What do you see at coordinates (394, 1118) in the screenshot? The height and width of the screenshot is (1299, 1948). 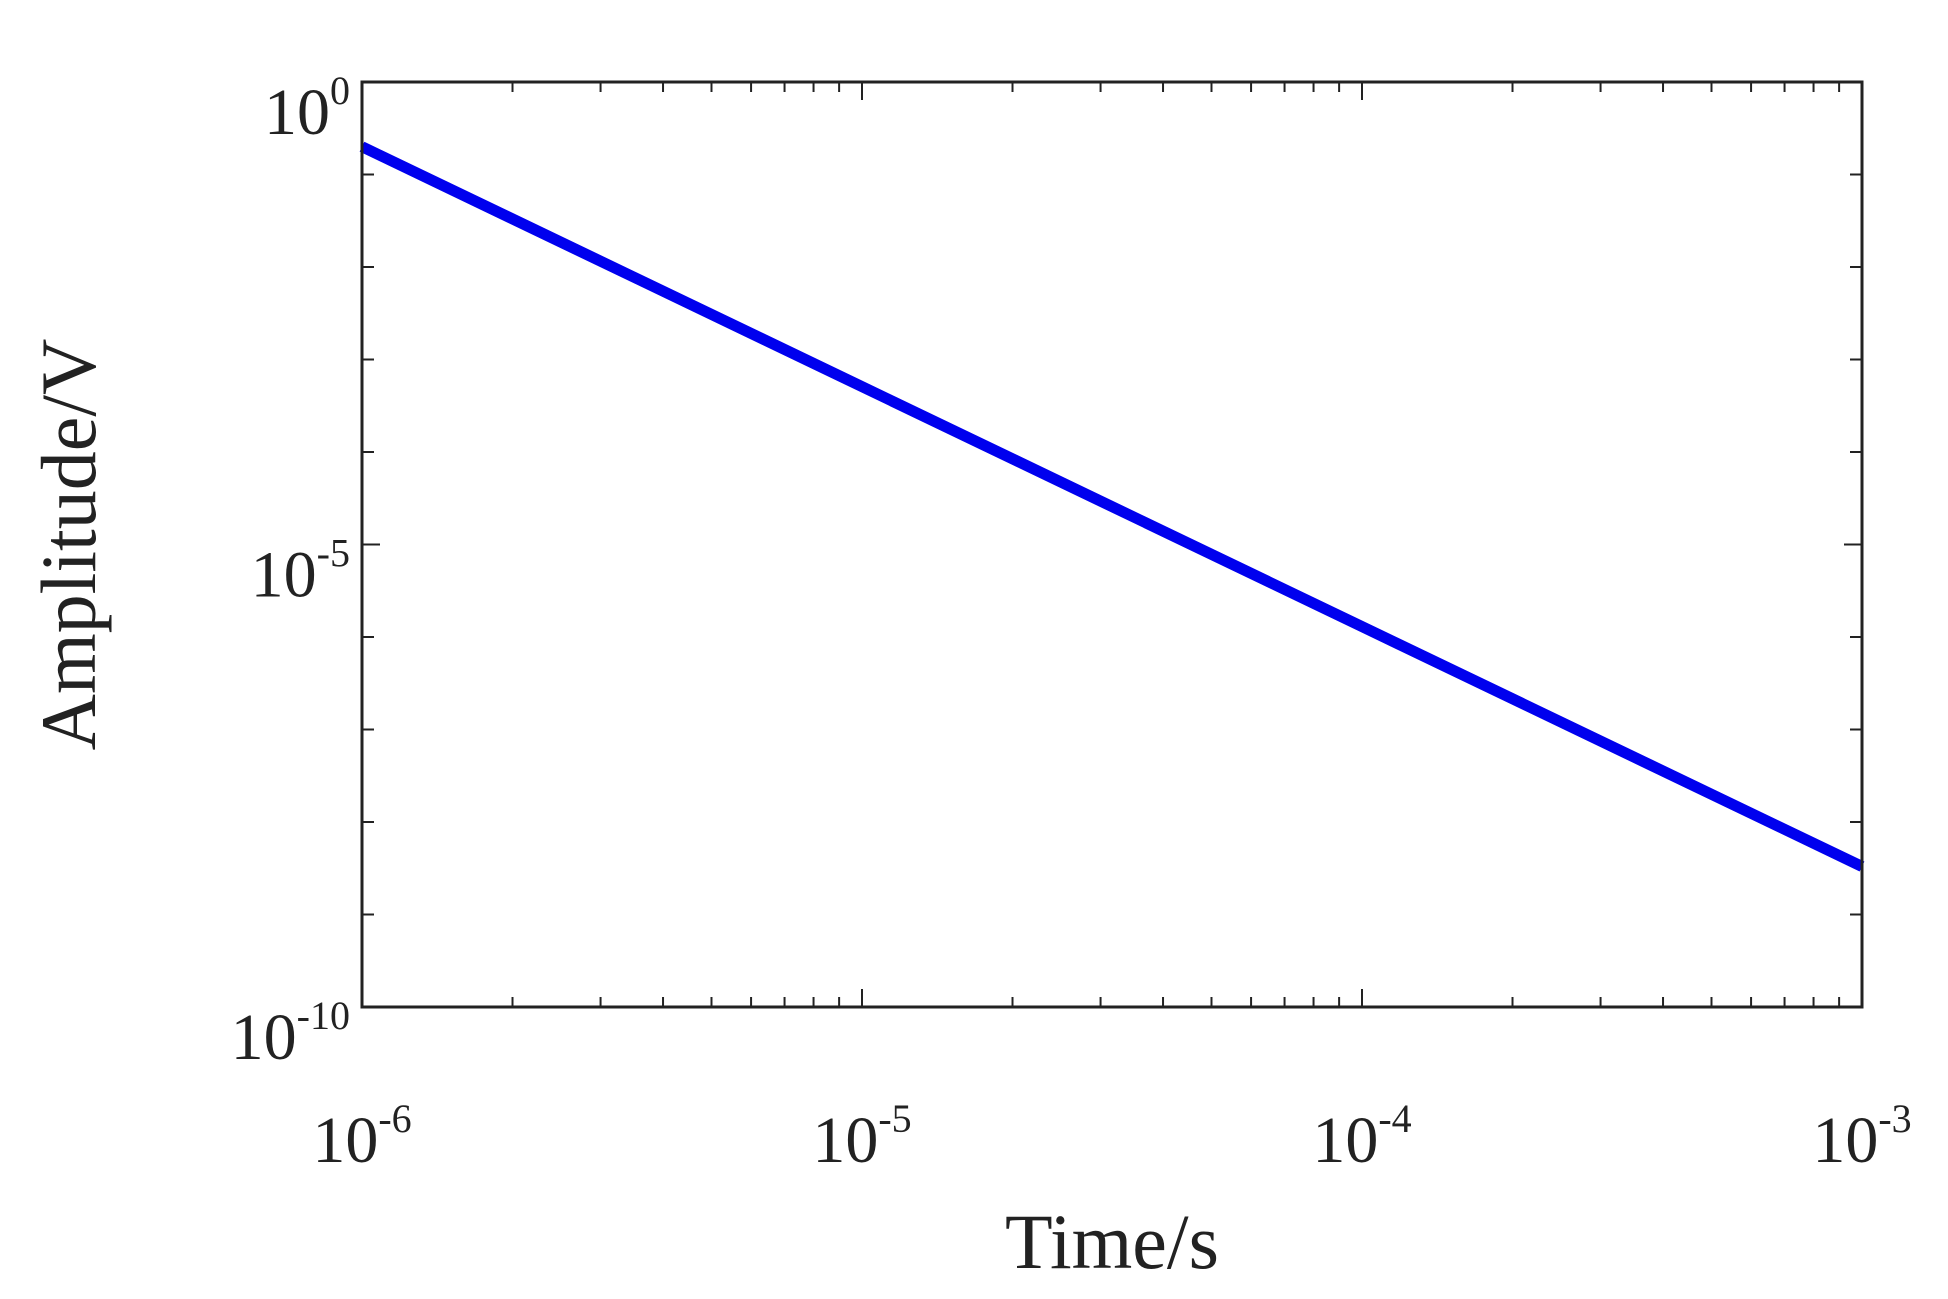 I see `x-tick-exponent: -6` at bounding box center [394, 1118].